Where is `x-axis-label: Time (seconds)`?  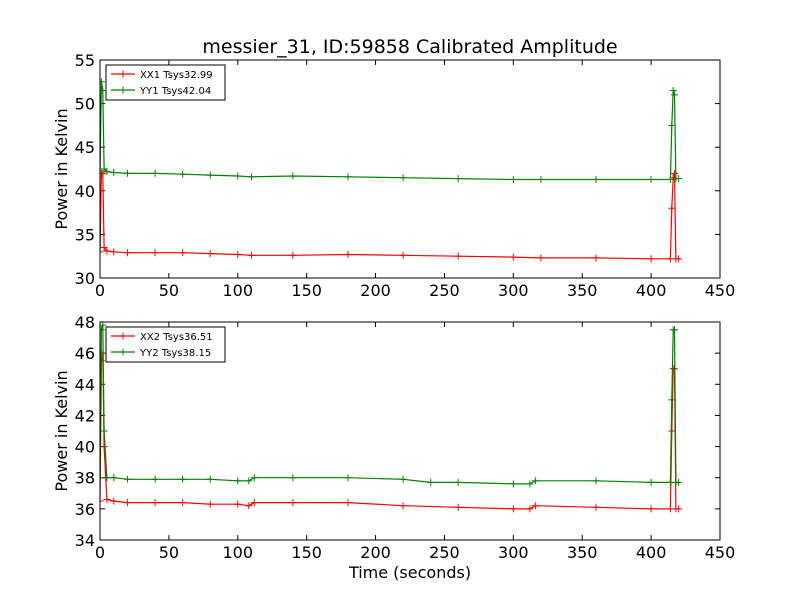
x-axis-label: Time (seconds) is located at coordinates (409, 572).